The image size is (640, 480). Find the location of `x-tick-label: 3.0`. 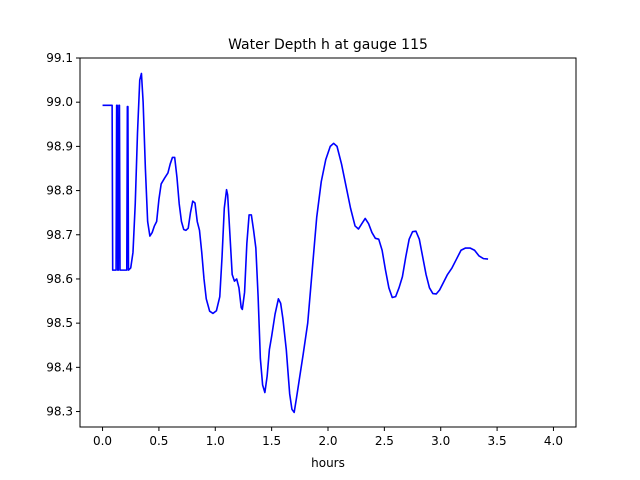

x-tick-label: 3.0 is located at coordinates (440, 441).